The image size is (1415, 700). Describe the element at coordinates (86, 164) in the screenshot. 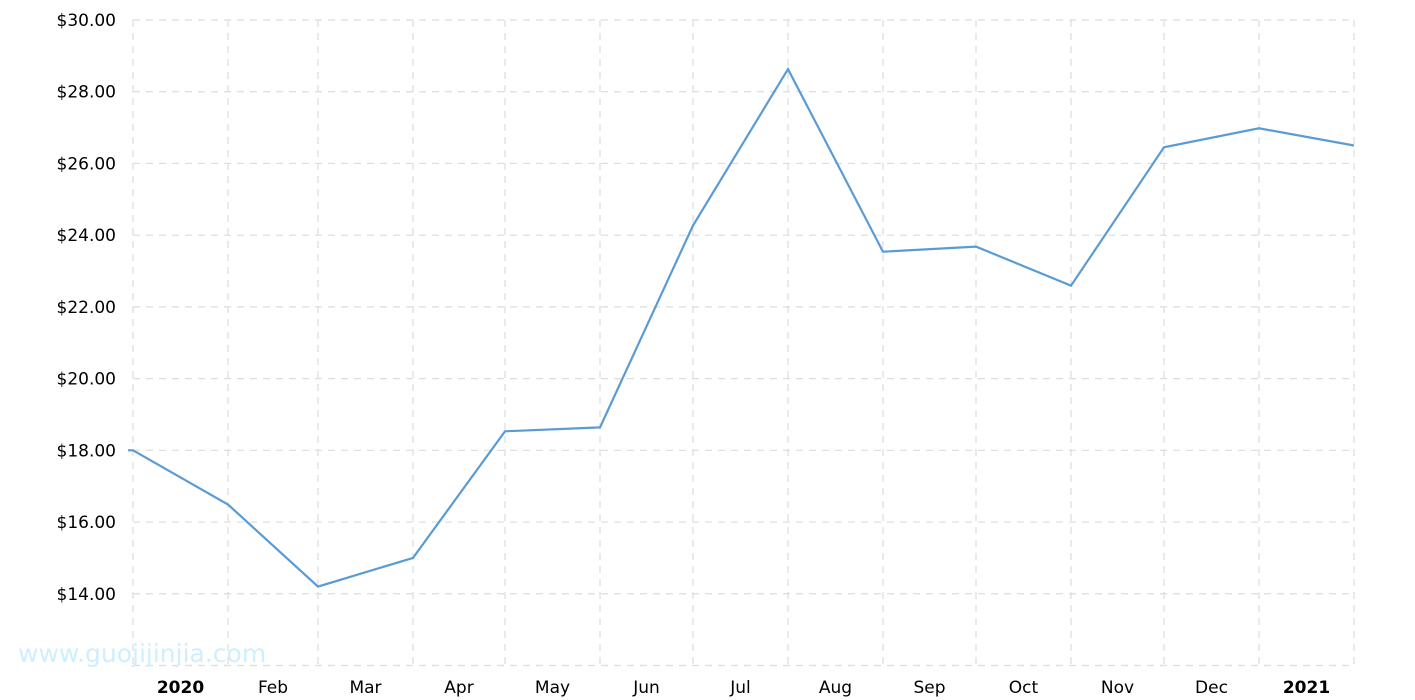

I see `y-tick-label: $26.00` at that location.